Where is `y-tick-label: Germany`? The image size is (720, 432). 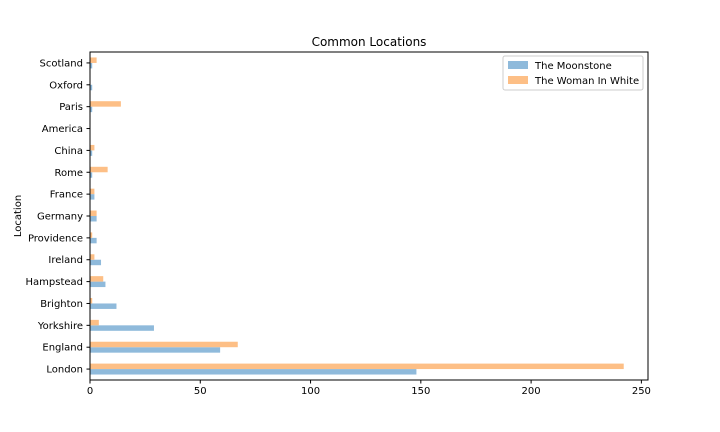 y-tick-label: Germany is located at coordinates (60, 217).